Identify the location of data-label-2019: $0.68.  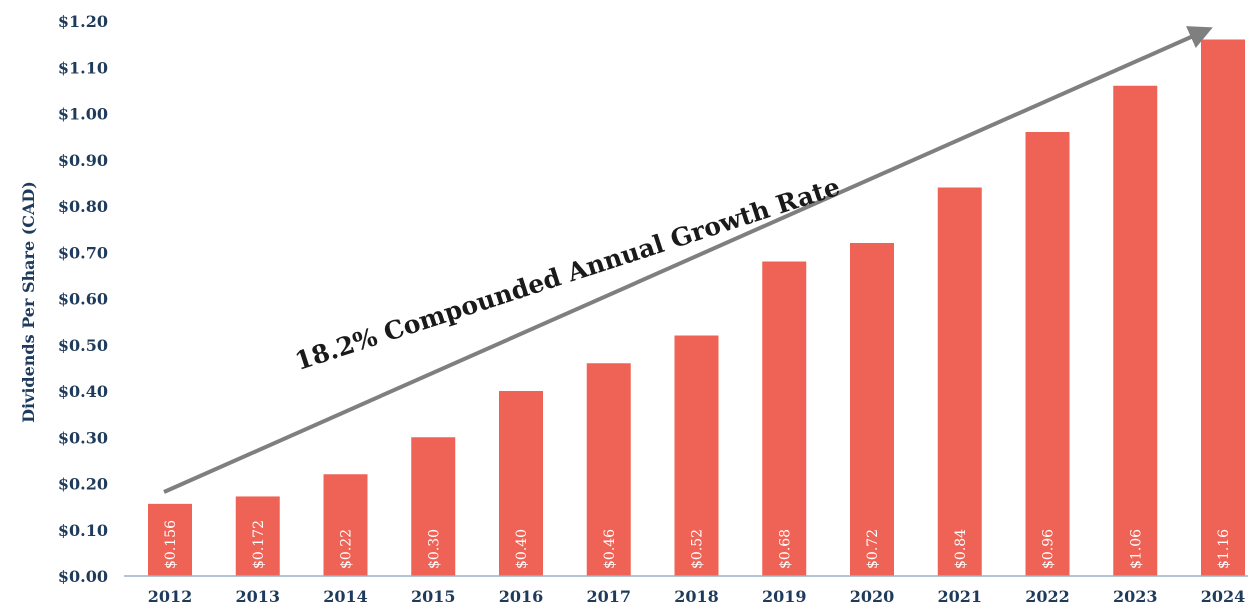
(785, 549).